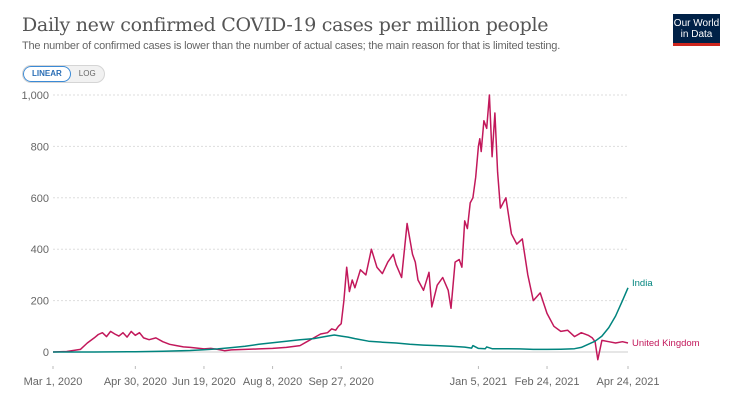 This screenshot has width=740, height=406. I want to click on scale-toggle: LINEAR LOG, so click(63, 74).